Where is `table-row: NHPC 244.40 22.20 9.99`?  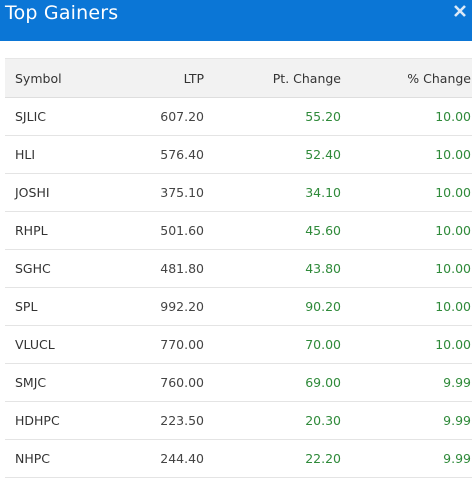
table-row: NHPC 244.40 22.20 9.99 is located at coordinates (238, 459).